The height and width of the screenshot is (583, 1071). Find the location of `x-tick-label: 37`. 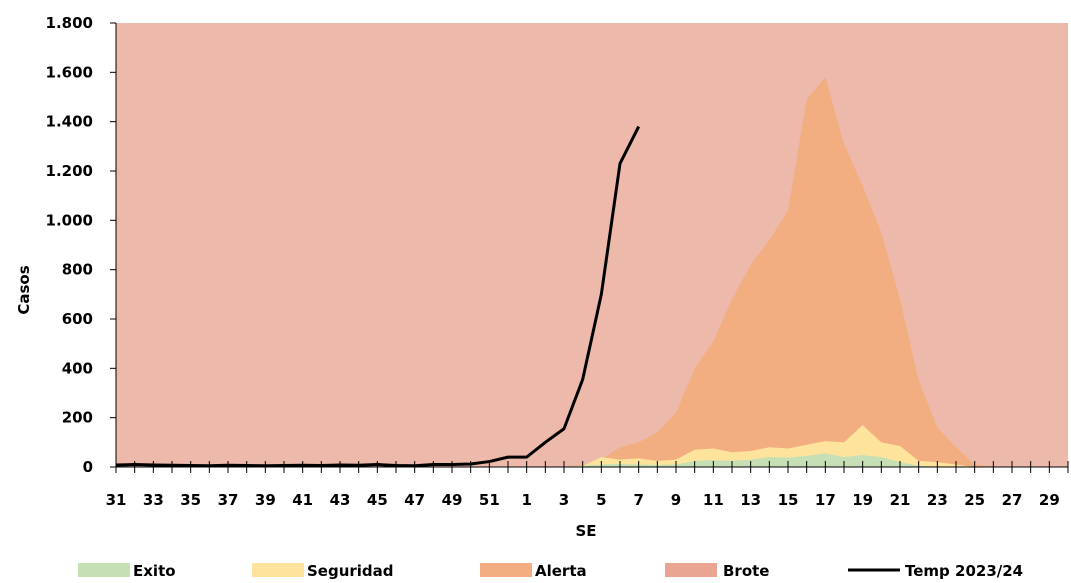

x-tick-label: 37 is located at coordinates (228, 500).